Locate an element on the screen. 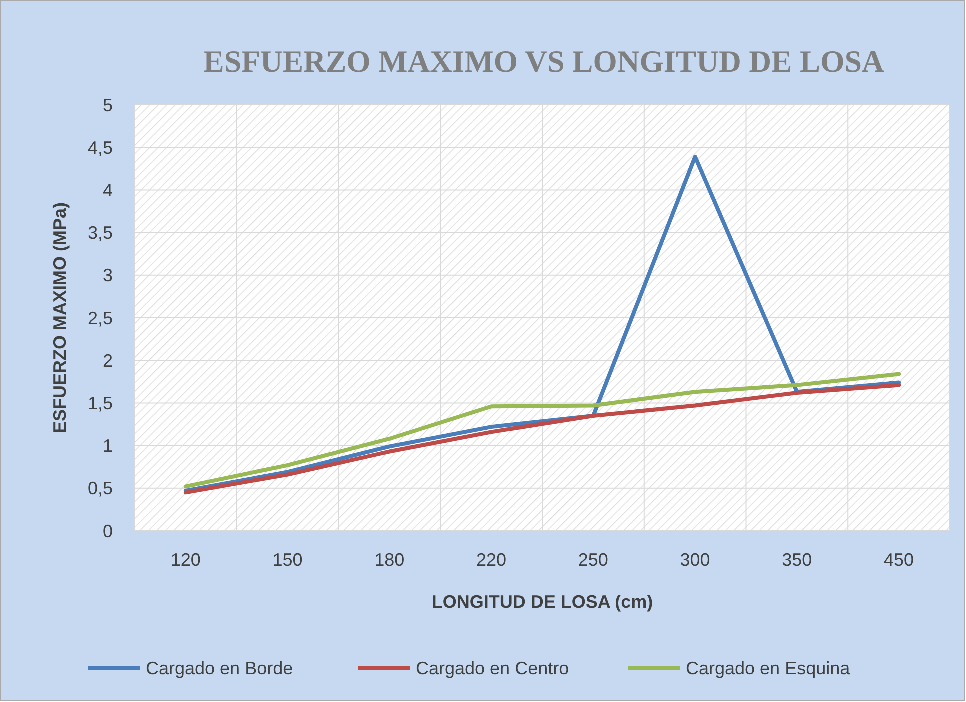 The width and height of the screenshot is (966, 702). chart-title: ESFUERZO MAXIMO VS LONGITUD DE LOSA is located at coordinates (544, 61).